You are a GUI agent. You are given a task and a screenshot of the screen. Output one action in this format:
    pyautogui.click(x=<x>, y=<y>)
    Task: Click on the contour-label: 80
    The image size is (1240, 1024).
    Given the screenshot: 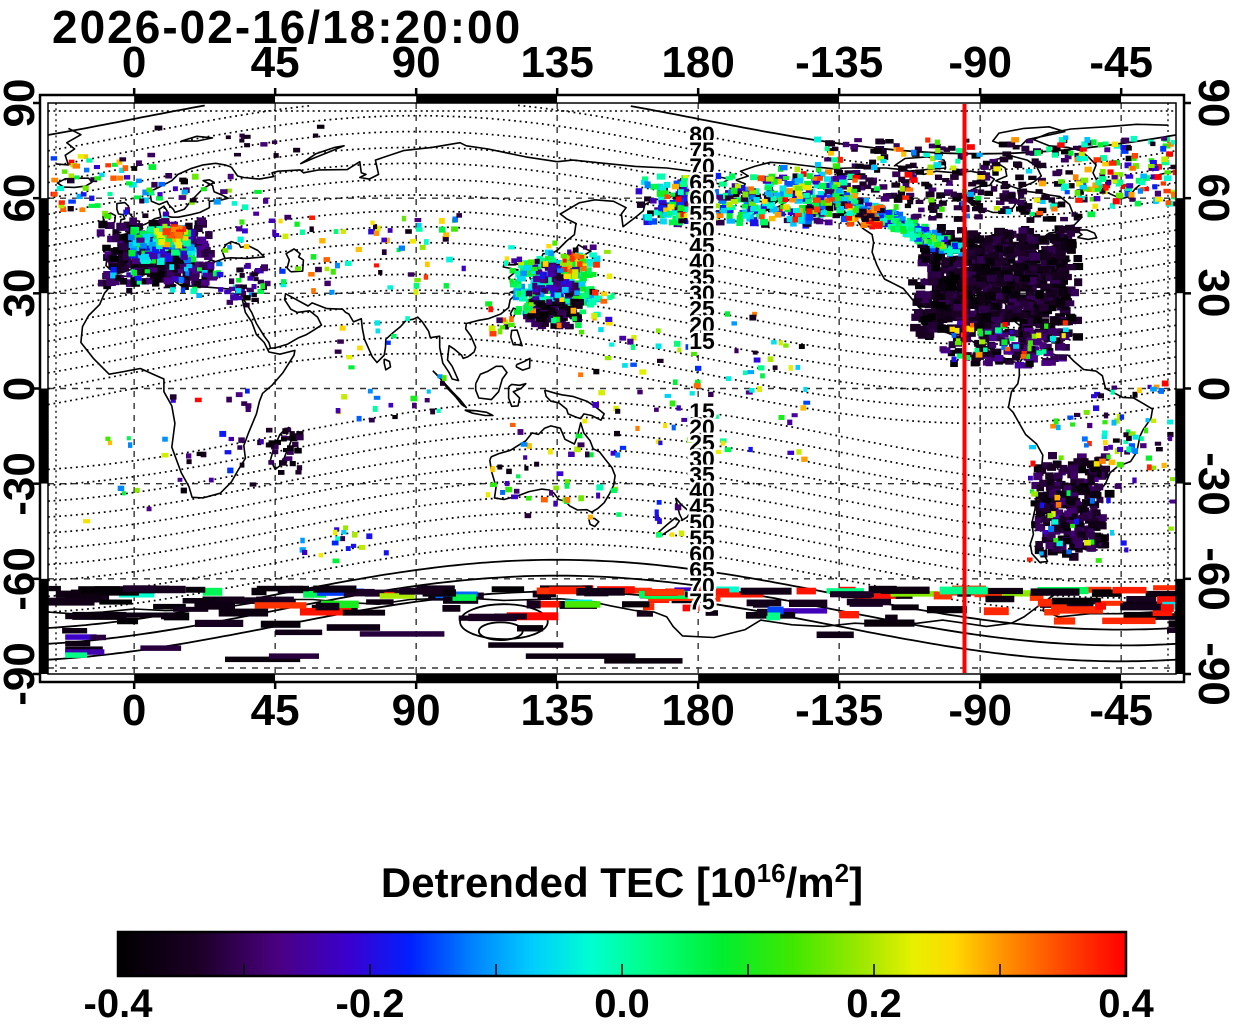 What is the action you would take?
    pyautogui.click(x=702, y=135)
    